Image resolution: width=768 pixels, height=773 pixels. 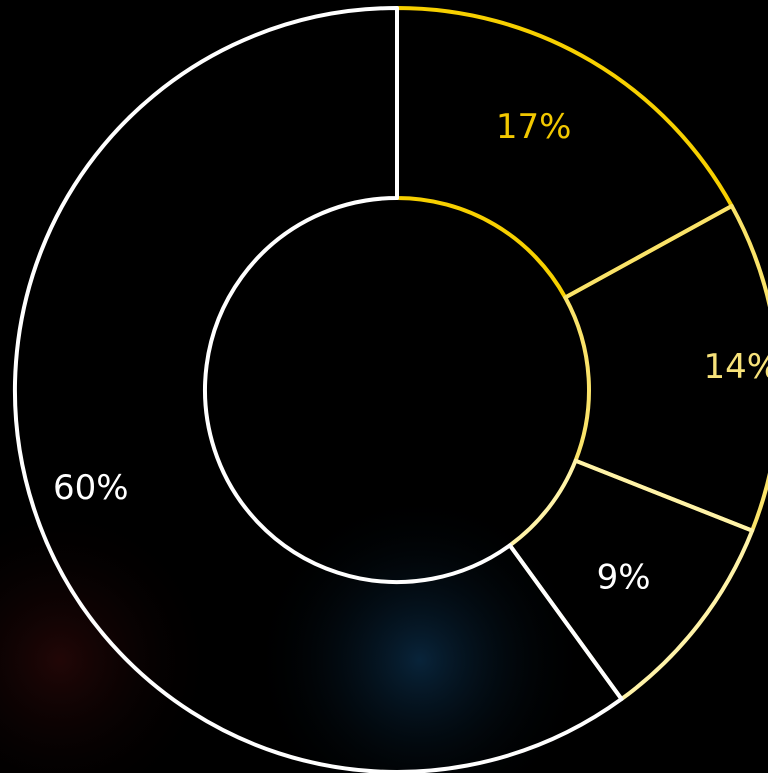 I want to click on slice-label-4: 60%, so click(x=91, y=488).